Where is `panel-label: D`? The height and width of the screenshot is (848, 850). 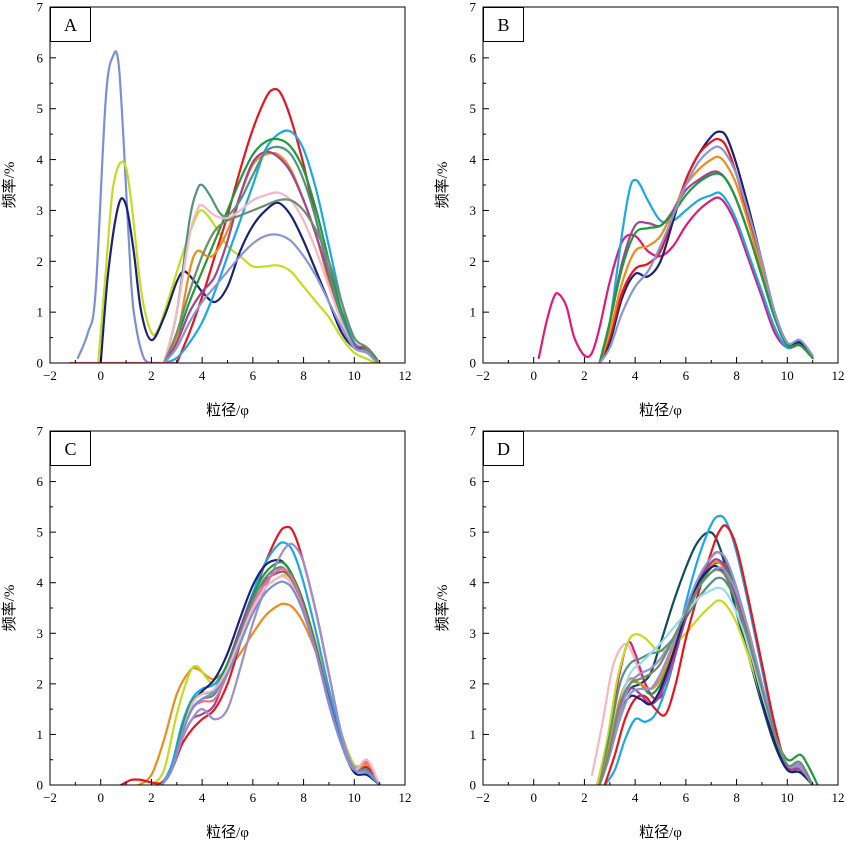 panel-label: D is located at coordinates (503, 449).